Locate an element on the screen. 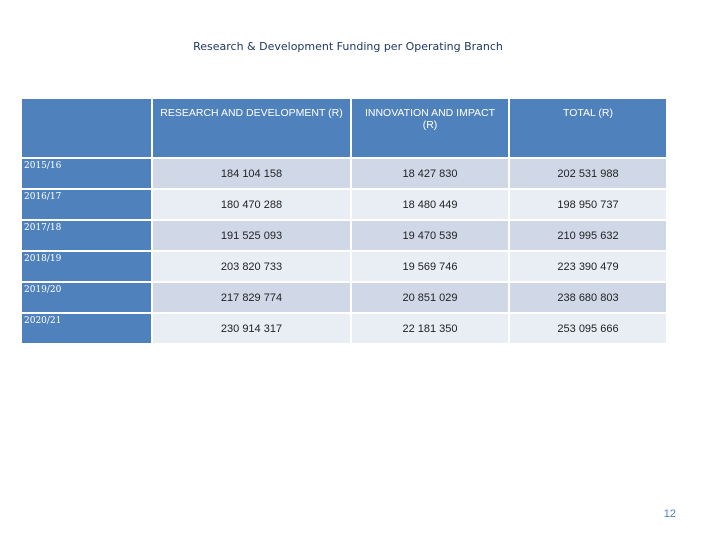 Image resolution: width=720 pixels, height=540 pixels. page-number: 12 is located at coordinates (669, 514).